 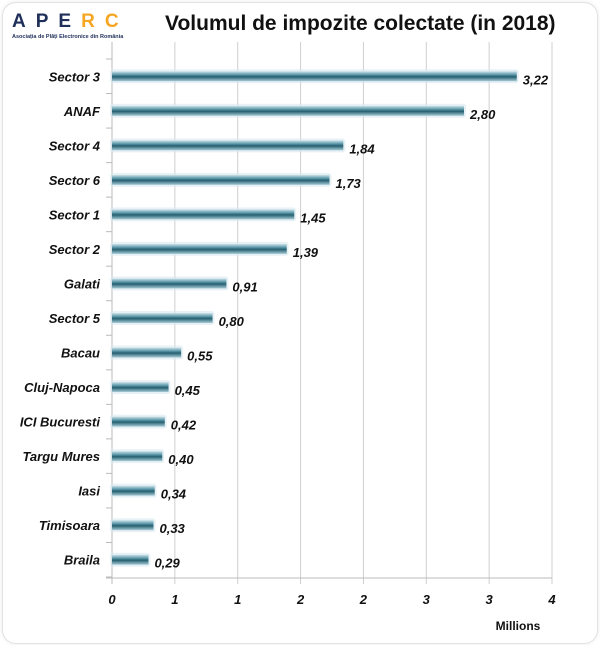 I want to click on value-label: 0,34, so click(x=174, y=494).